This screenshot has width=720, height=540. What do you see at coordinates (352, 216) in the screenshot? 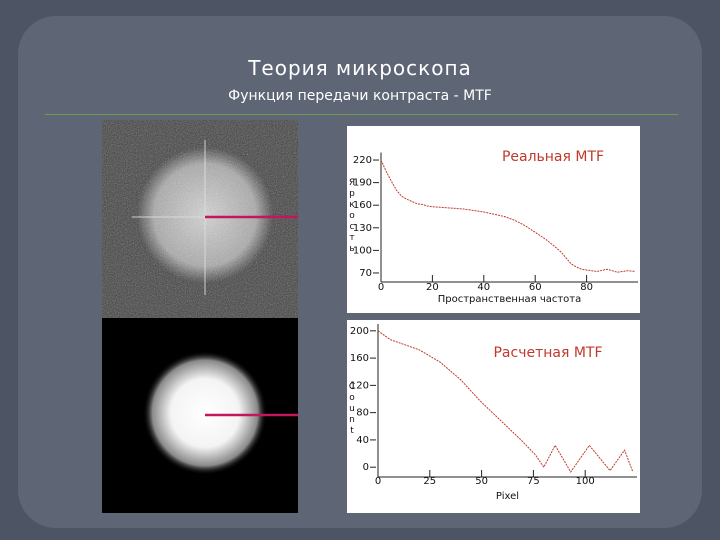
I see `y-axis-label: Яркость` at bounding box center [352, 216].